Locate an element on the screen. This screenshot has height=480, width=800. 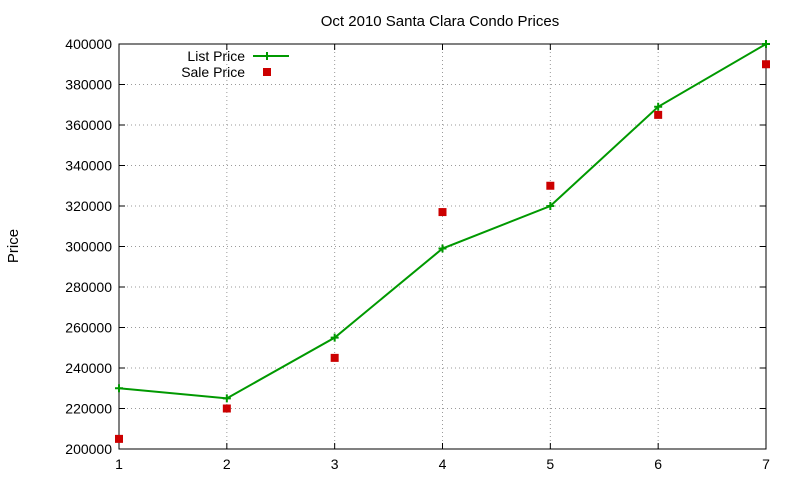
y-axis-label: Price is located at coordinates (13, 246).